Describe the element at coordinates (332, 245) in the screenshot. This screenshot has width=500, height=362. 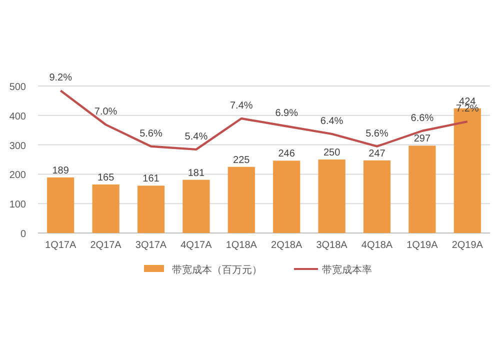
I see `x-tick-label: 3Q18A` at that location.